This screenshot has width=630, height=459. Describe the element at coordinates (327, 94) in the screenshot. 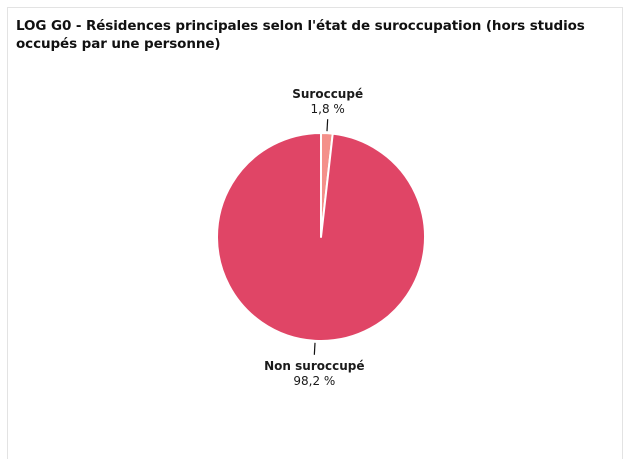

I see `slice-label-suroccupe: Suroccupé` at that location.